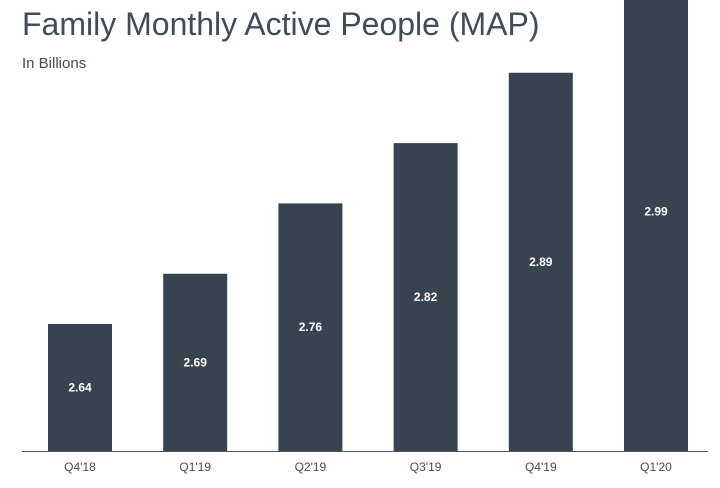 This screenshot has height=488, width=720. I want to click on x-tick-label: Q1'20, so click(656, 467).